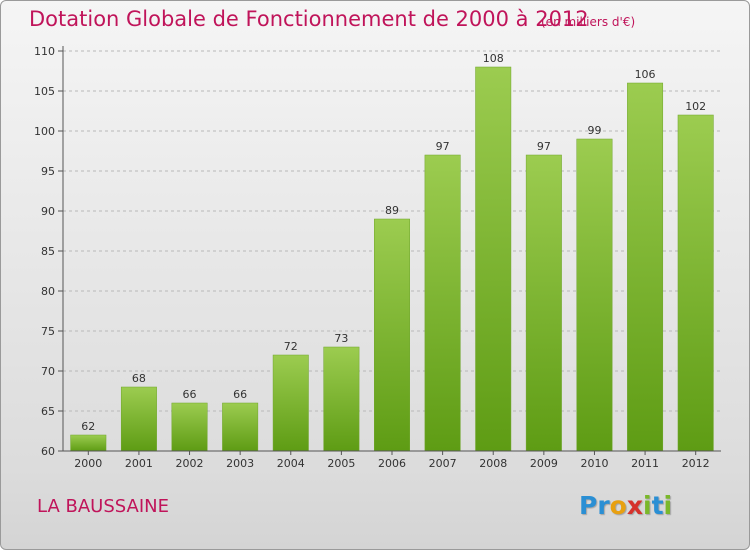  What do you see at coordinates (48, 291) in the screenshot?
I see `y-tick-label: 80` at bounding box center [48, 291].